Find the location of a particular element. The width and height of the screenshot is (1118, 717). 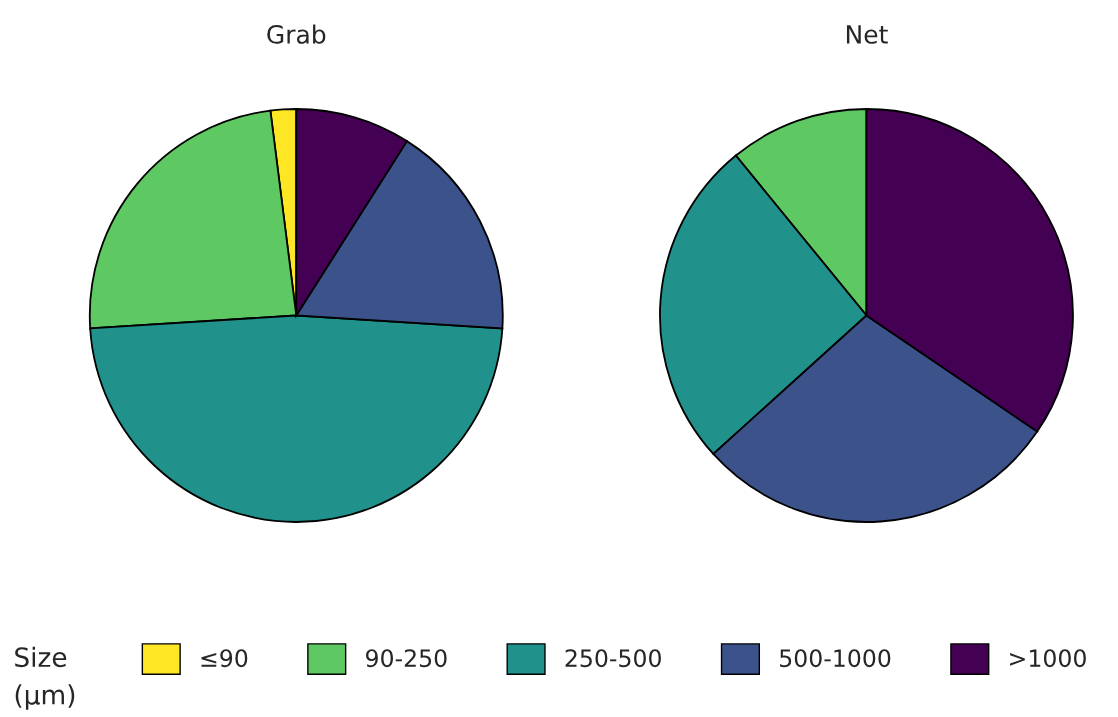

legend-label: >1000 is located at coordinates (1048, 658).